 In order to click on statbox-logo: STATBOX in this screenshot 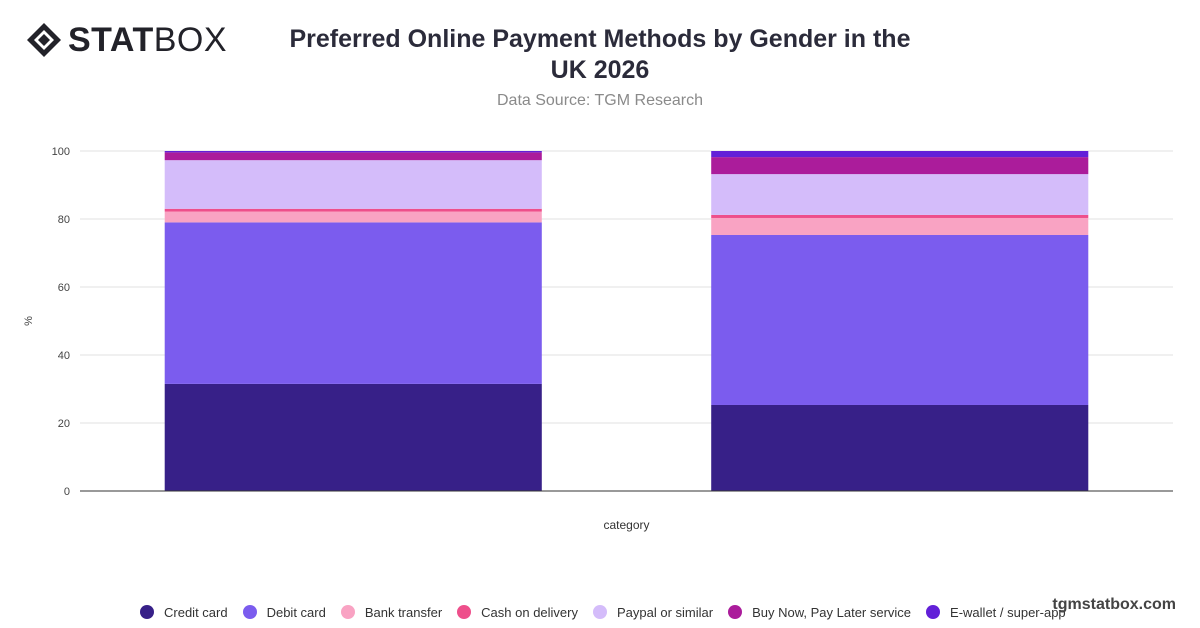, I will do `click(126, 40)`.